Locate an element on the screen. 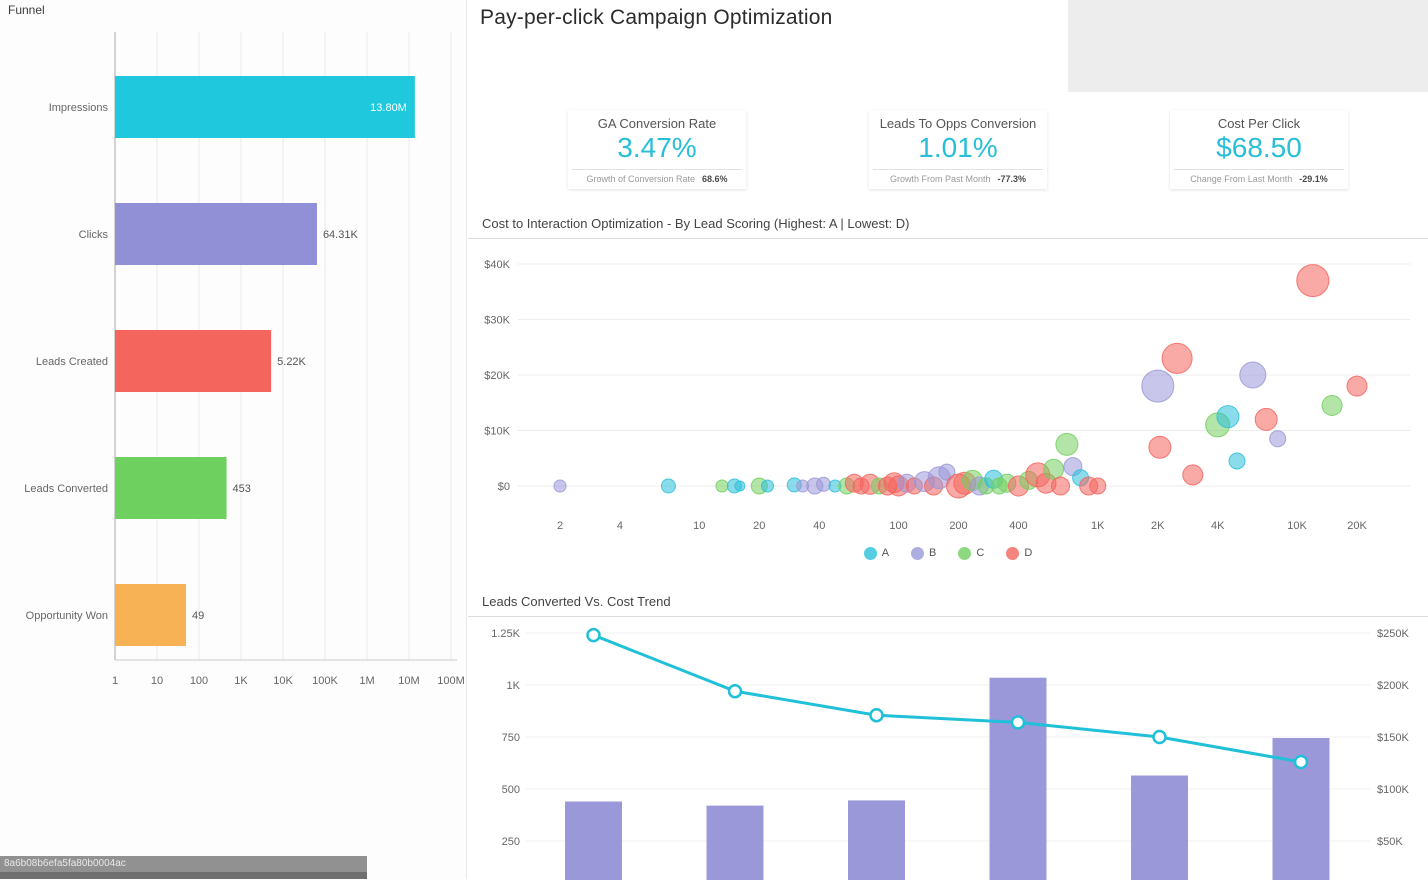 The height and width of the screenshot is (880, 1428). status-text: 8a6b08b6efa5fa80b0004ac is located at coordinates (183, 864).